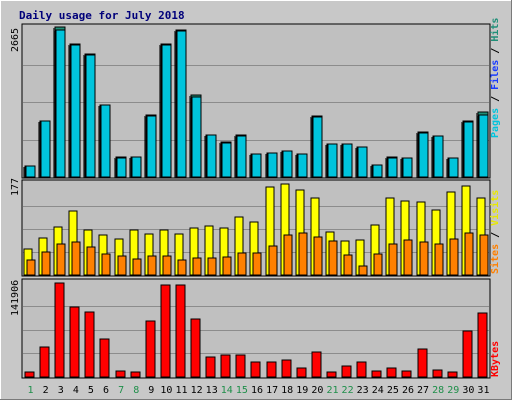 Image resolution: width=512 pixels, height=400 pixels. I want to click on legend-kbytes-label: KBytes, so click(495, 359).